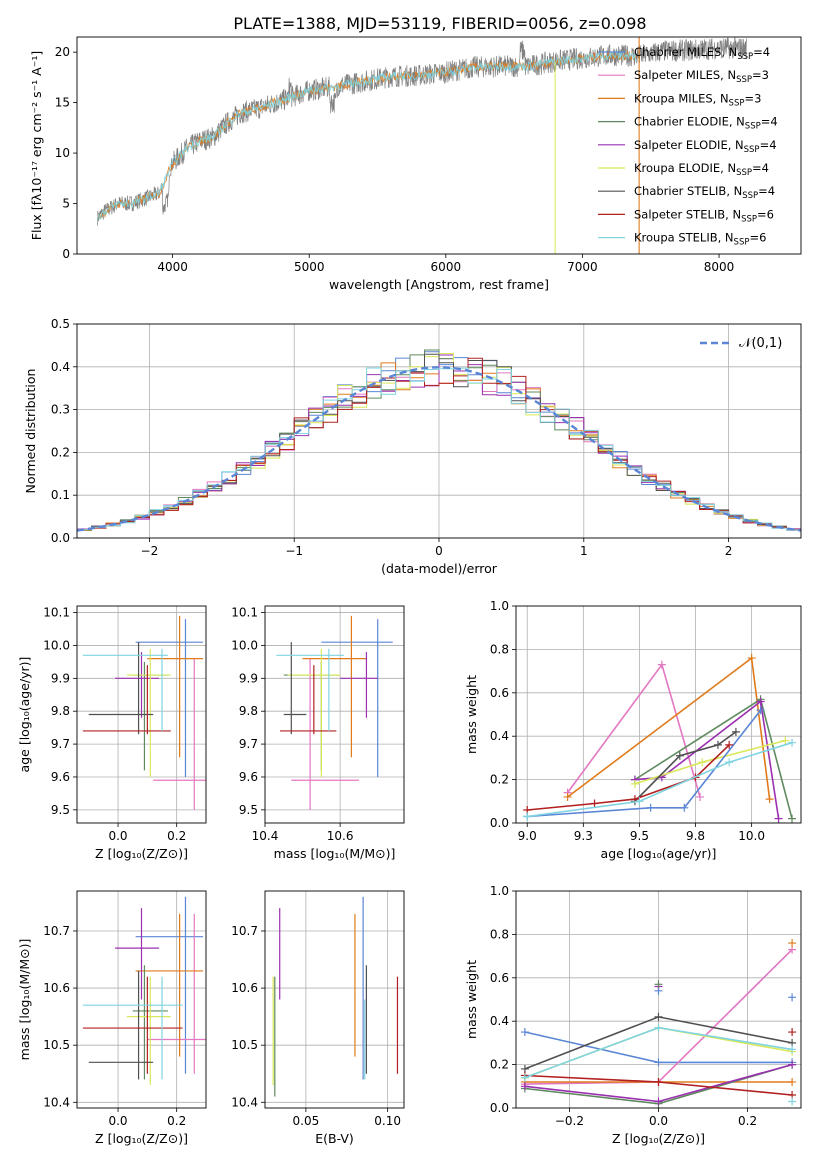 This screenshot has width=819, height=1170. I want to click on tick-label-y: 0.3, so click(60, 410).